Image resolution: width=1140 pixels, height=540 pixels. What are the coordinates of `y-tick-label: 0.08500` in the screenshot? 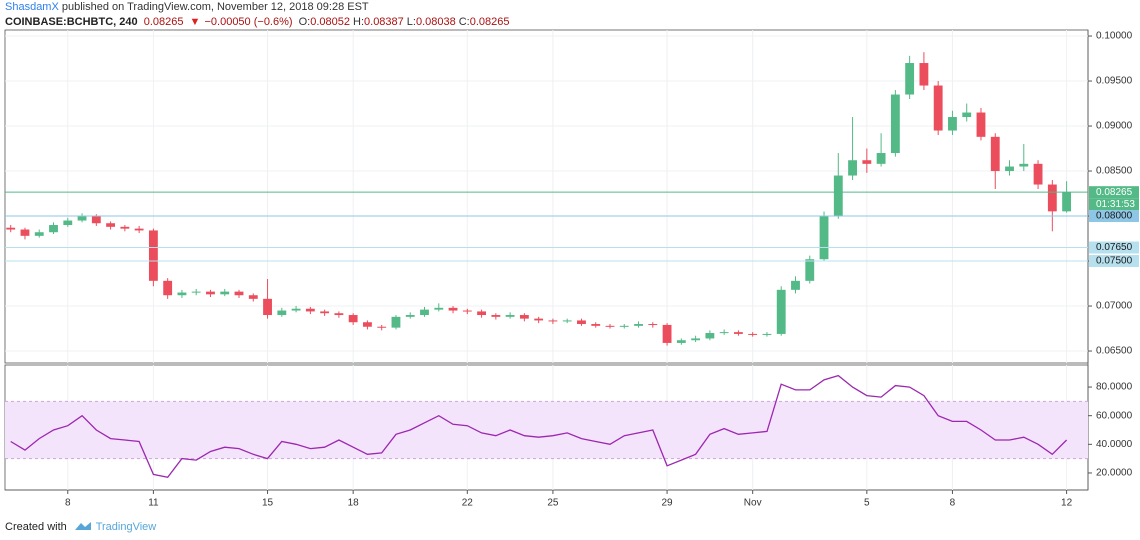 It's located at (1114, 171).